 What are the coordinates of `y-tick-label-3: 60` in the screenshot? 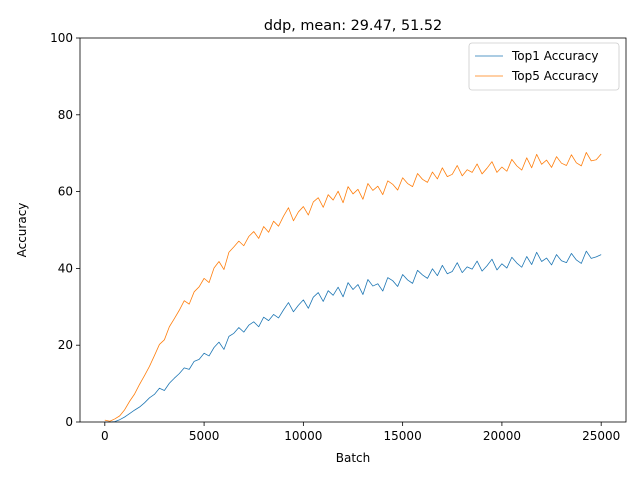 It's located at (65, 192).